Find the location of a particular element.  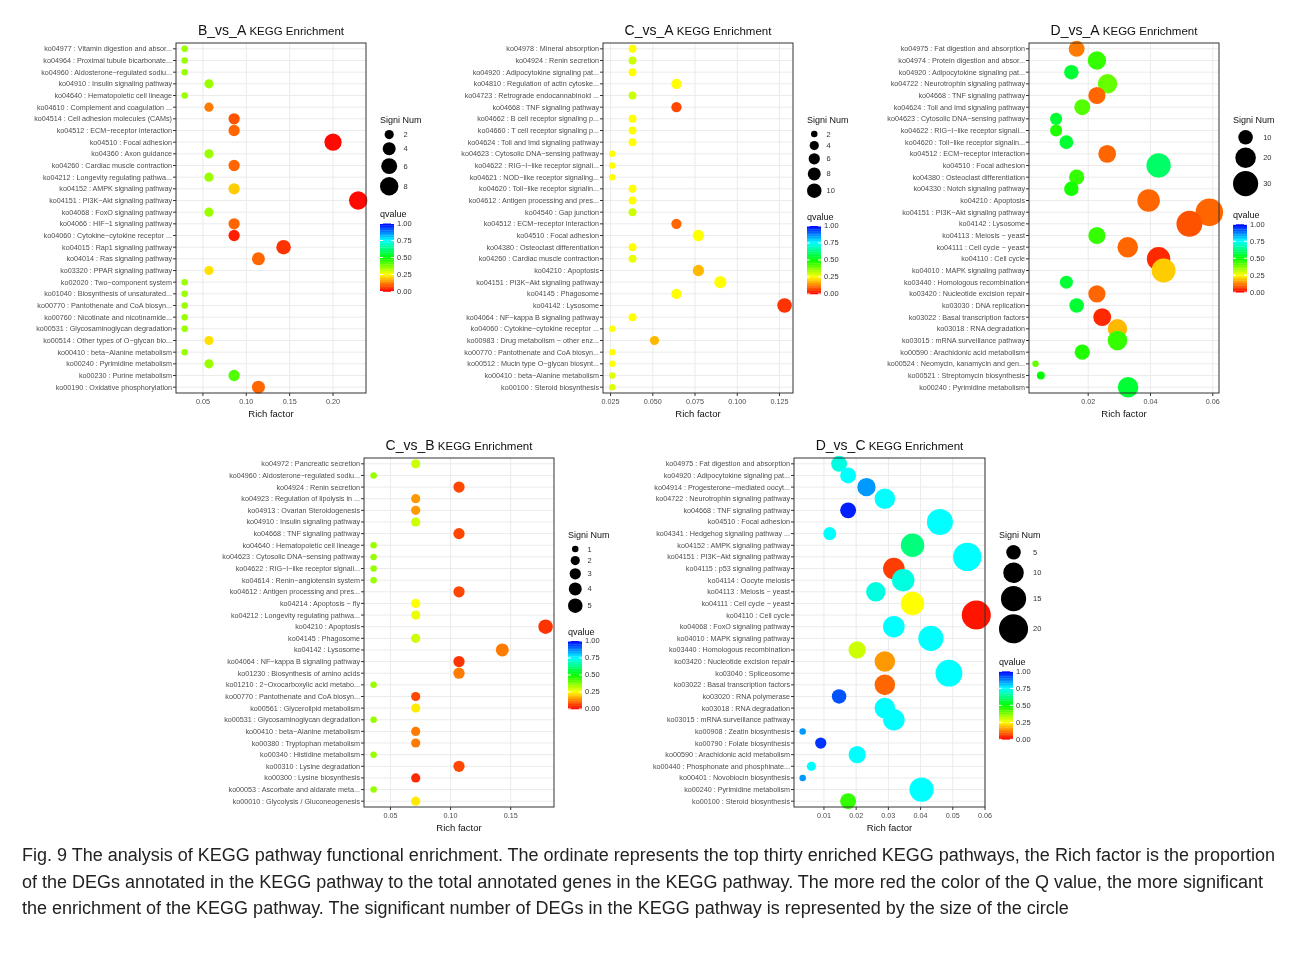

chart-title: C_vs_A KEGG Enrichment is located at coordinates (698, 30).